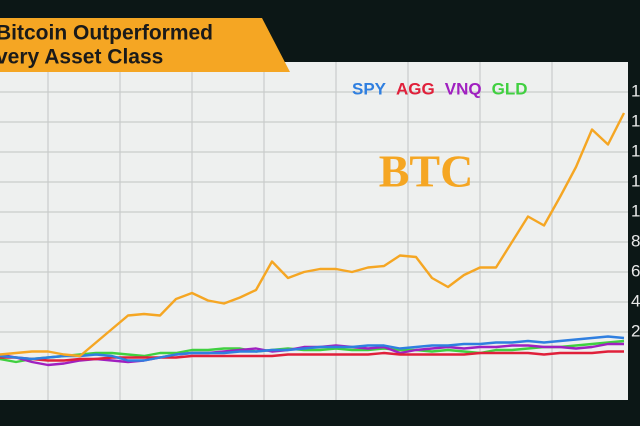 This screenshot has width=640, height=426. Describe the element at coordinates (426, 171) in the screenshot. I see `annotation: BTC` at that location.